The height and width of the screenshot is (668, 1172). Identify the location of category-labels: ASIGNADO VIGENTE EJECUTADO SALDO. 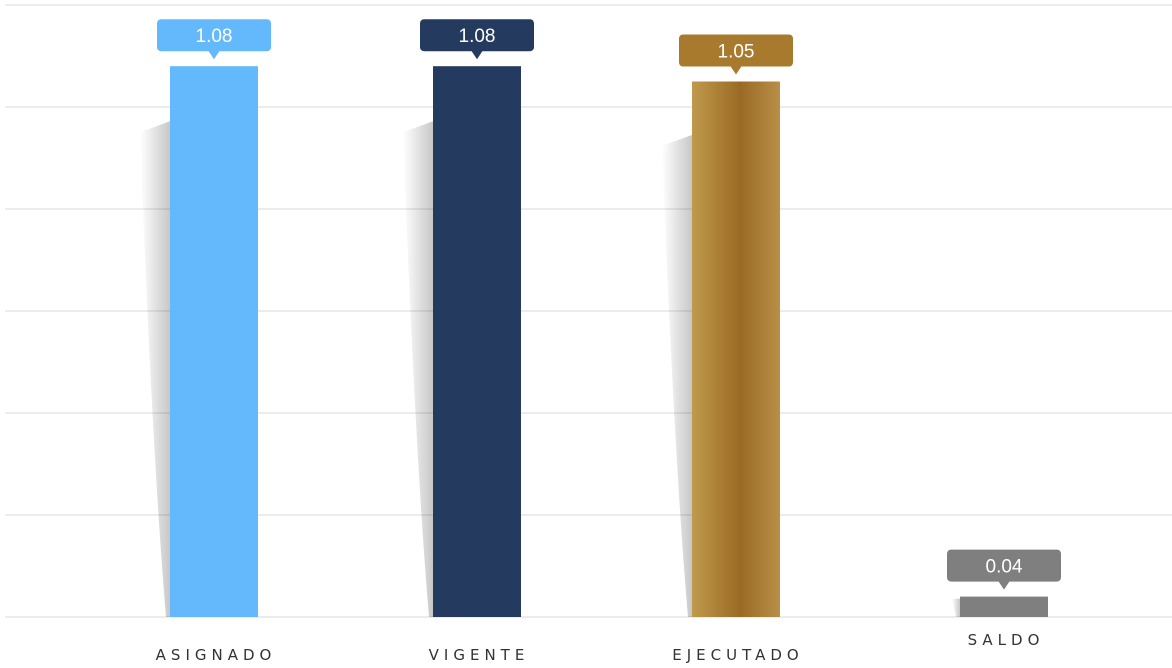
(600, 647).